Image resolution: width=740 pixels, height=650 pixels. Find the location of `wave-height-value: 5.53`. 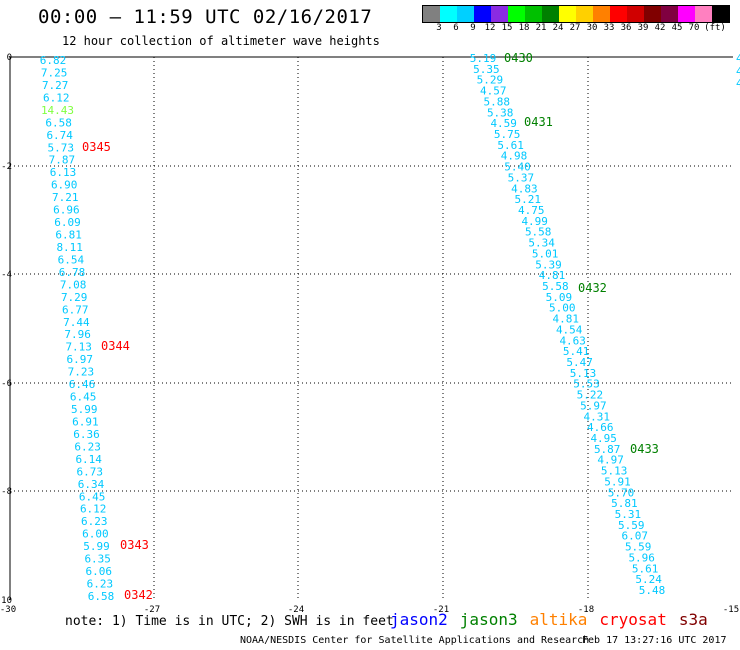

wave-height-value: 5.53 is located at coordinates (586, 384).